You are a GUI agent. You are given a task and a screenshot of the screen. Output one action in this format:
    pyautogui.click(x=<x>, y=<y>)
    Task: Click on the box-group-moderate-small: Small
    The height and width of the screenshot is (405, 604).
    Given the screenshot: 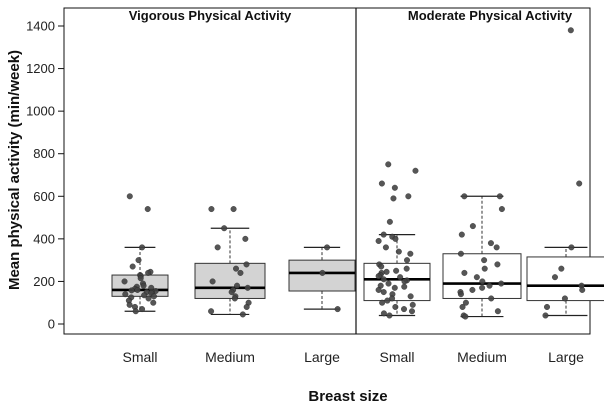 What is the action you would take?
    pyautogui.click(x=397, y=263)
    